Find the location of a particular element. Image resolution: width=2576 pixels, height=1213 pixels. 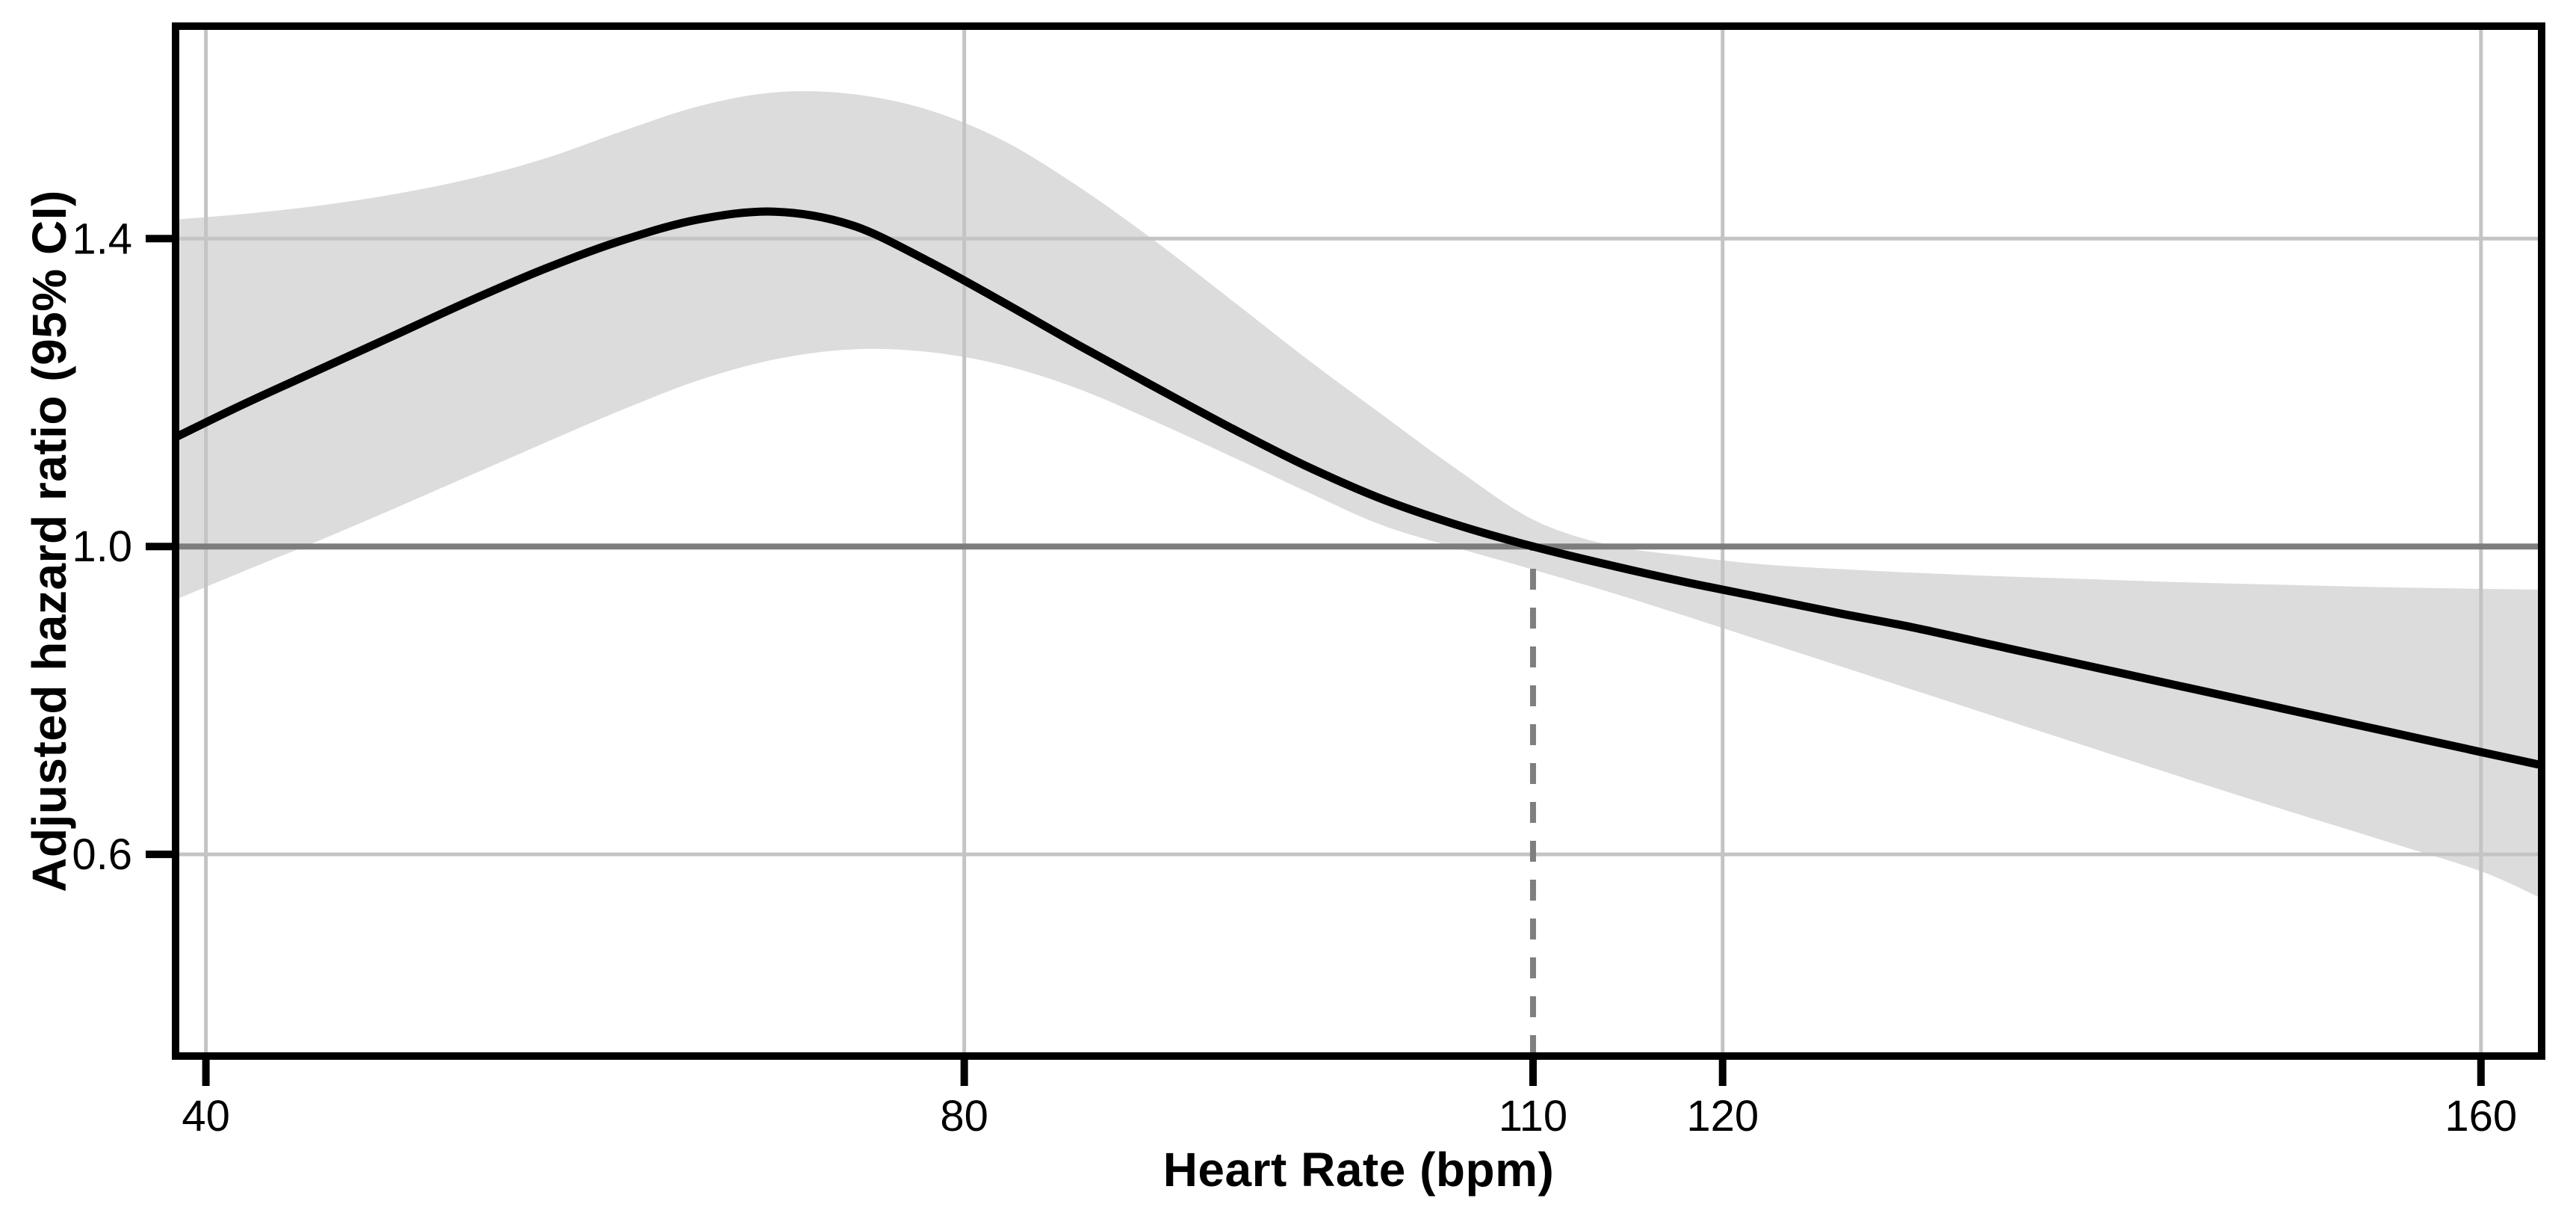

x-tick-label-80: 80 is located at coordinates (964, 1116).